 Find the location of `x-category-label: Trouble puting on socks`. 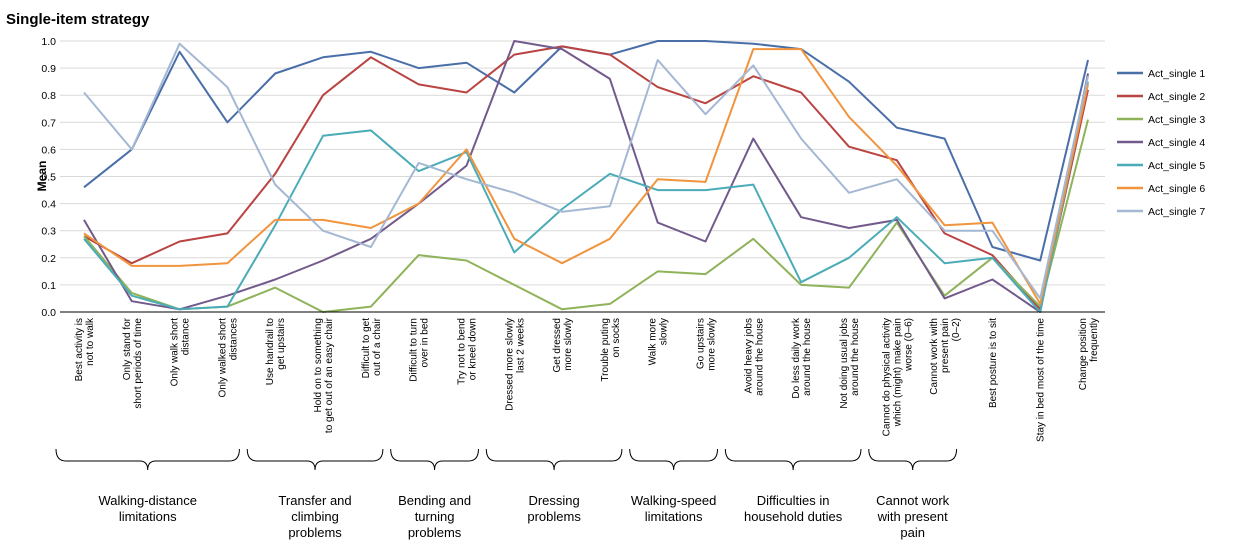

x-category-label: Trouble puting on socks is located at coordinates (611, 350).